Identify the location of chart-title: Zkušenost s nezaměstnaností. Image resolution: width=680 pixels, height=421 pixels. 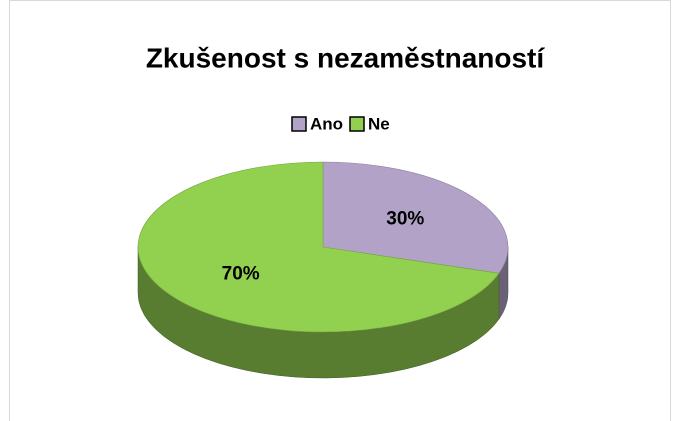
(346, 57).